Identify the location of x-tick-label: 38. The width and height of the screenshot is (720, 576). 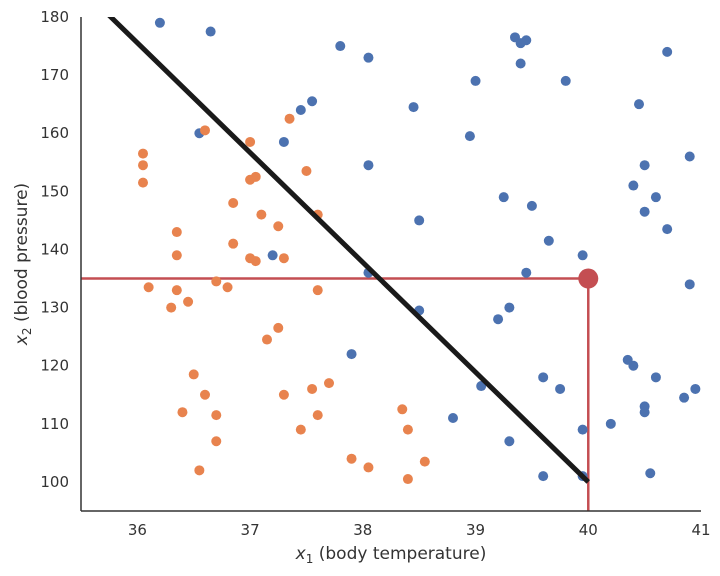
(362, 530).